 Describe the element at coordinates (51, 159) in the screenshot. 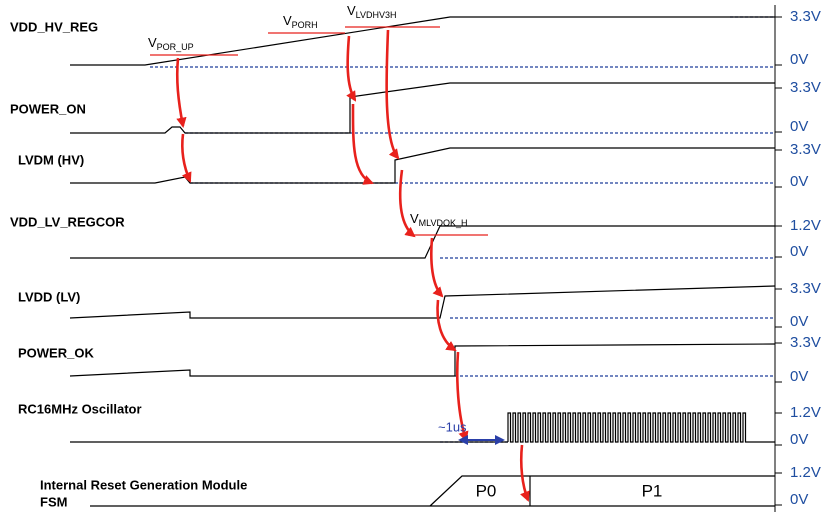

I see `signal-name: LVDM (HV)` at that location.